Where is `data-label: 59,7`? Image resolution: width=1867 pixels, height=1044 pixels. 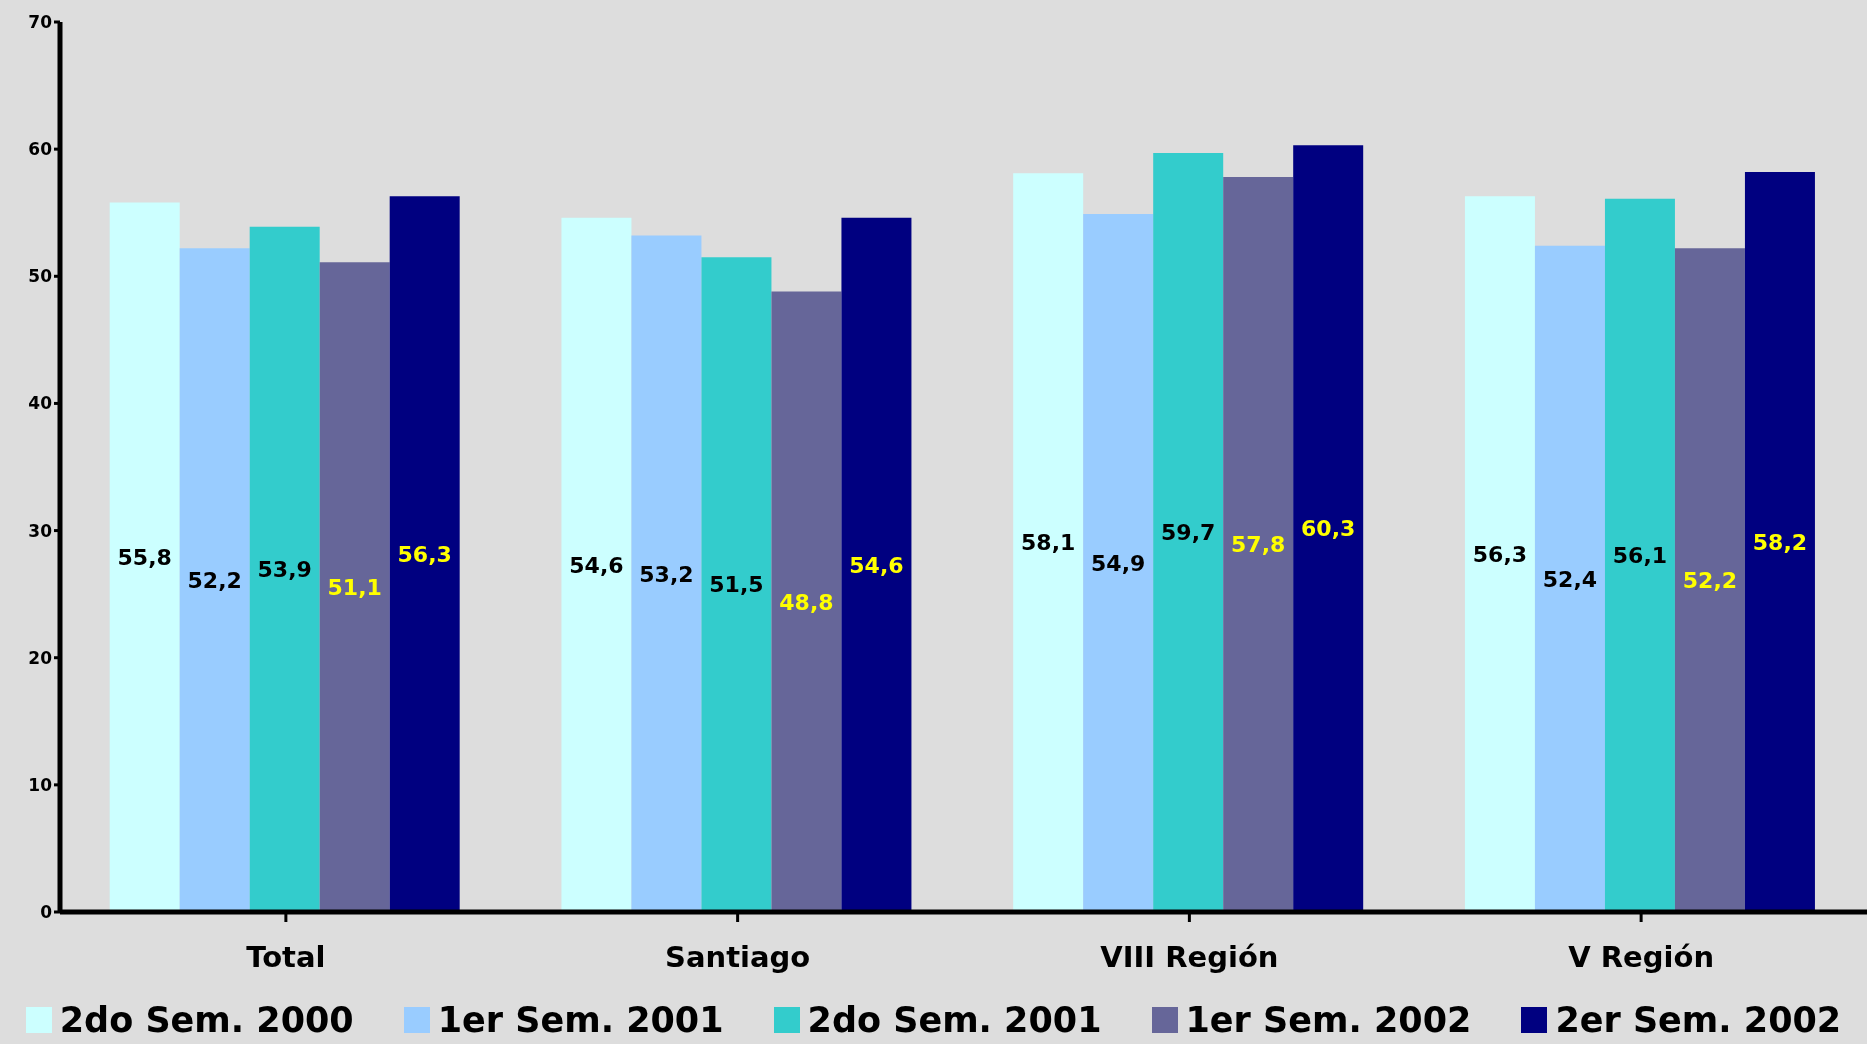
data-label: 59,7 is located at coordinates (1188, 533).